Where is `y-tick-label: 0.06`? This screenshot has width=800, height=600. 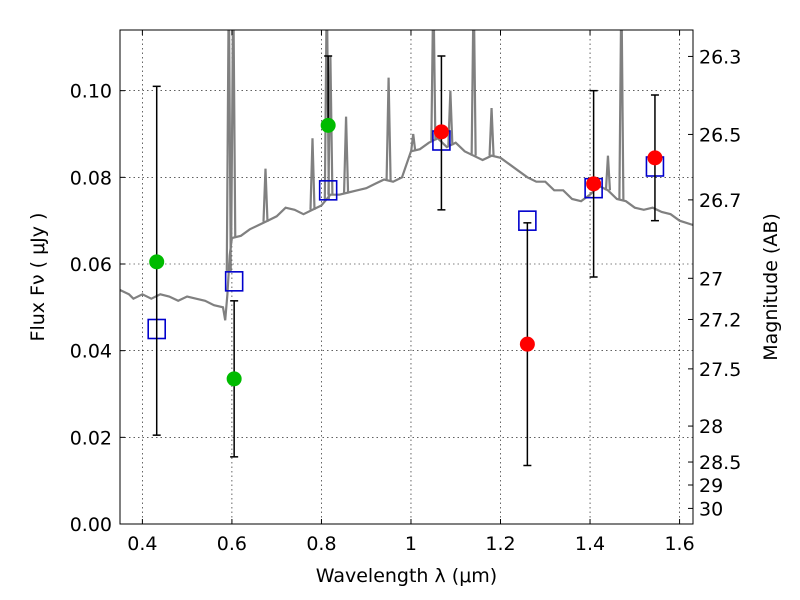
y-tick-label: 0.06 is located at coordinates (91, 265).